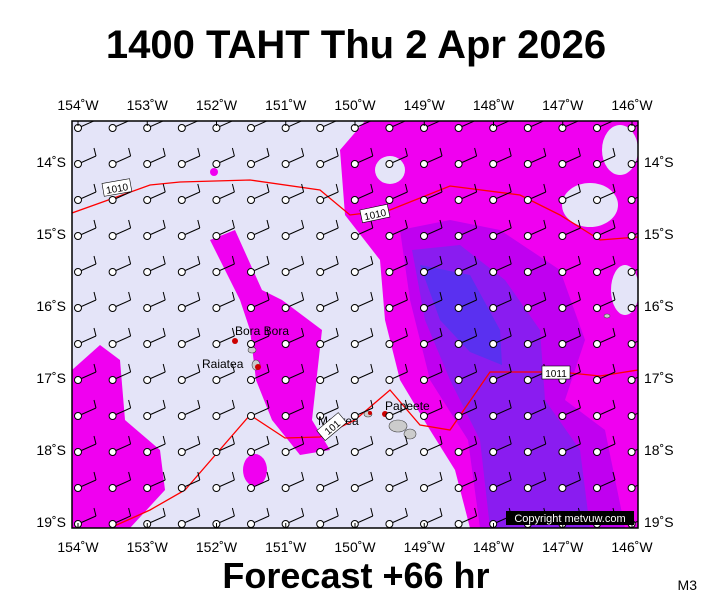 Image resolution: width=711 pixels, height=600 pixels. Describe the element at coordinates (117, 187) in the screenshot. I see `isobar-label: 1010` at that location.